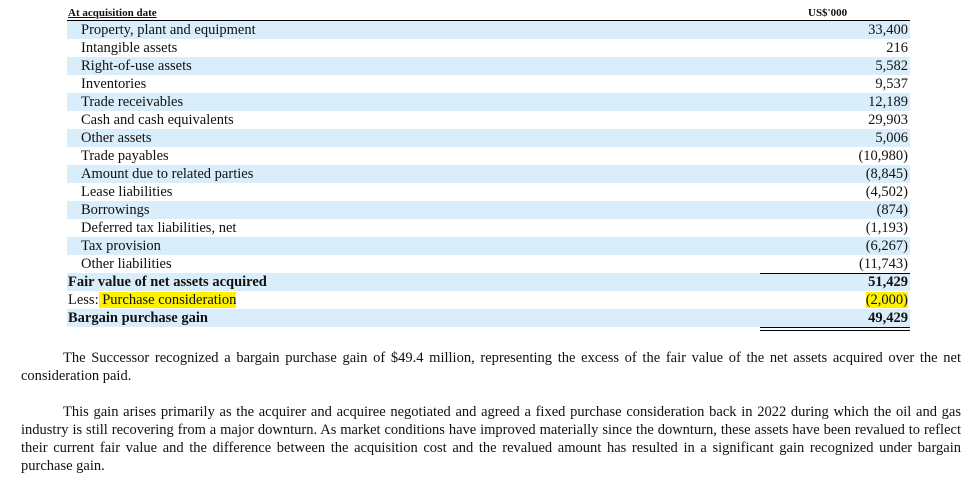 The image size is (973, 491). I want to click on row-value: 216, so click(897, 48).